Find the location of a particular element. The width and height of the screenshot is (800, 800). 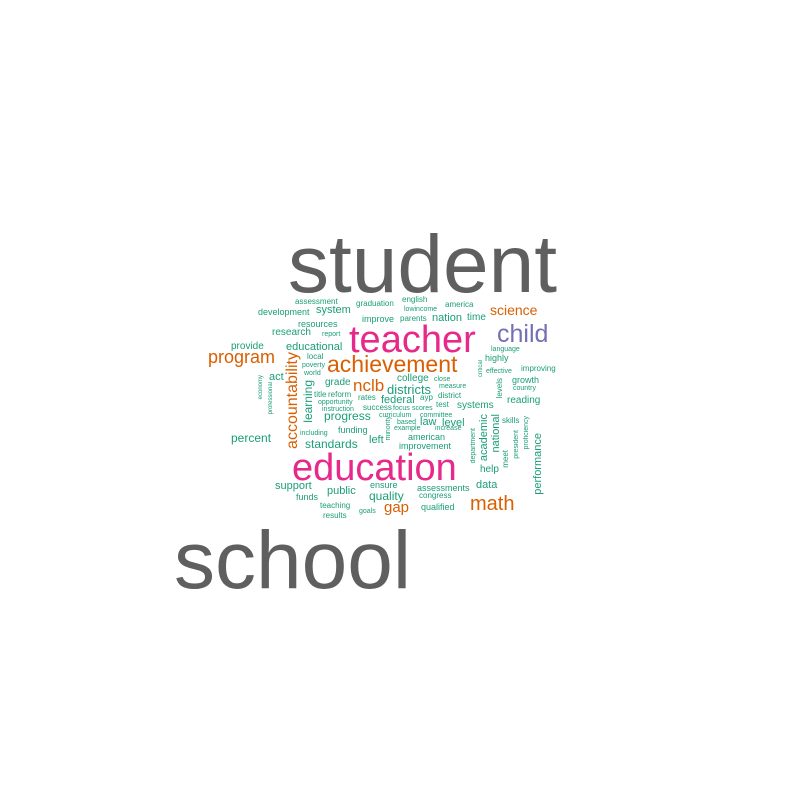

word-teaching: teaching is located at coordinates (335, 505).